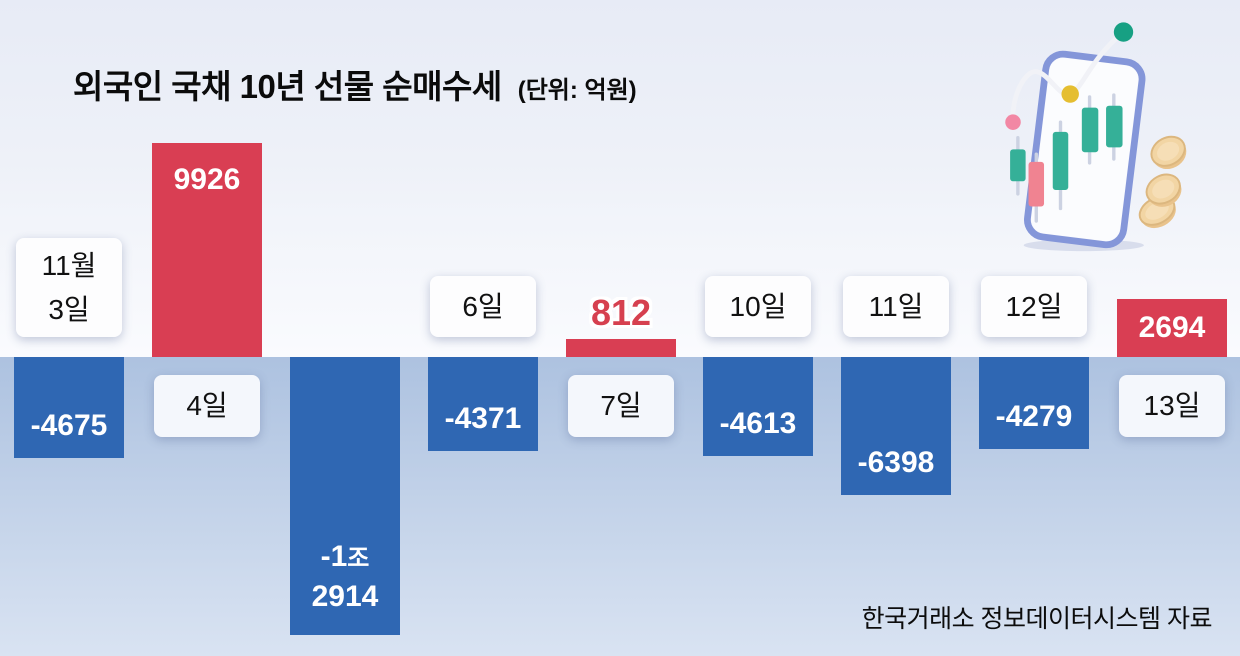  What do you see at coordinates (758, 306) in the screenshot?
I see `date-label: 10일` at bounding box center [758, 306].